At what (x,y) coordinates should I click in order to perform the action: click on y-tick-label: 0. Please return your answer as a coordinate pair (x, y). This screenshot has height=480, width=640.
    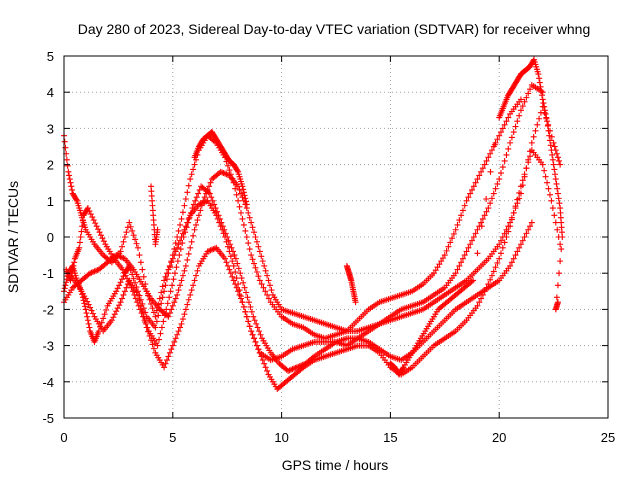
    Looking at the image, I should click on (50, 237).